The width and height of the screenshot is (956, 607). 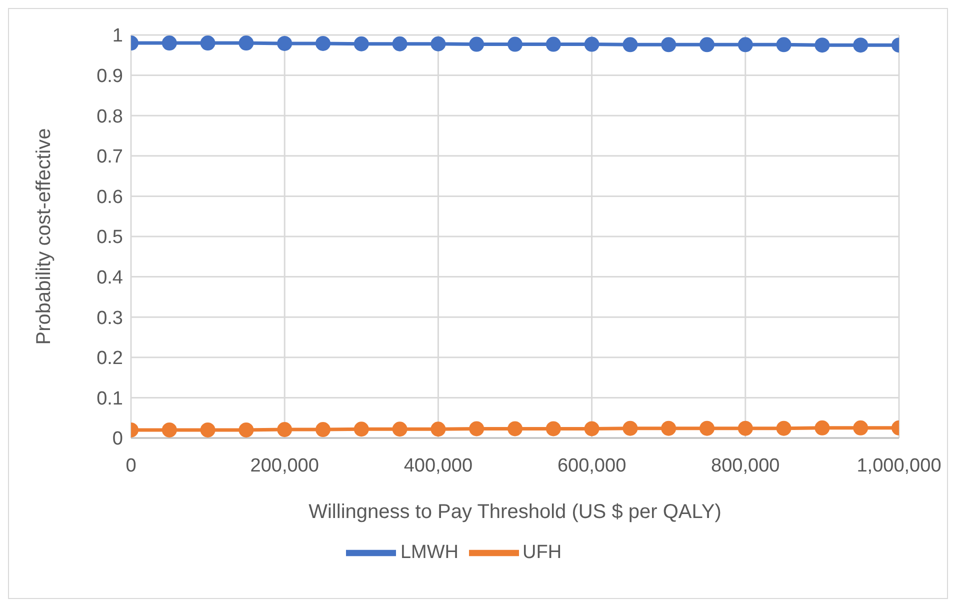 What do you see at coordinates (429, 553) in the screenshot?
I see `legend-label: LMWH` at bounding box center [429, 553].